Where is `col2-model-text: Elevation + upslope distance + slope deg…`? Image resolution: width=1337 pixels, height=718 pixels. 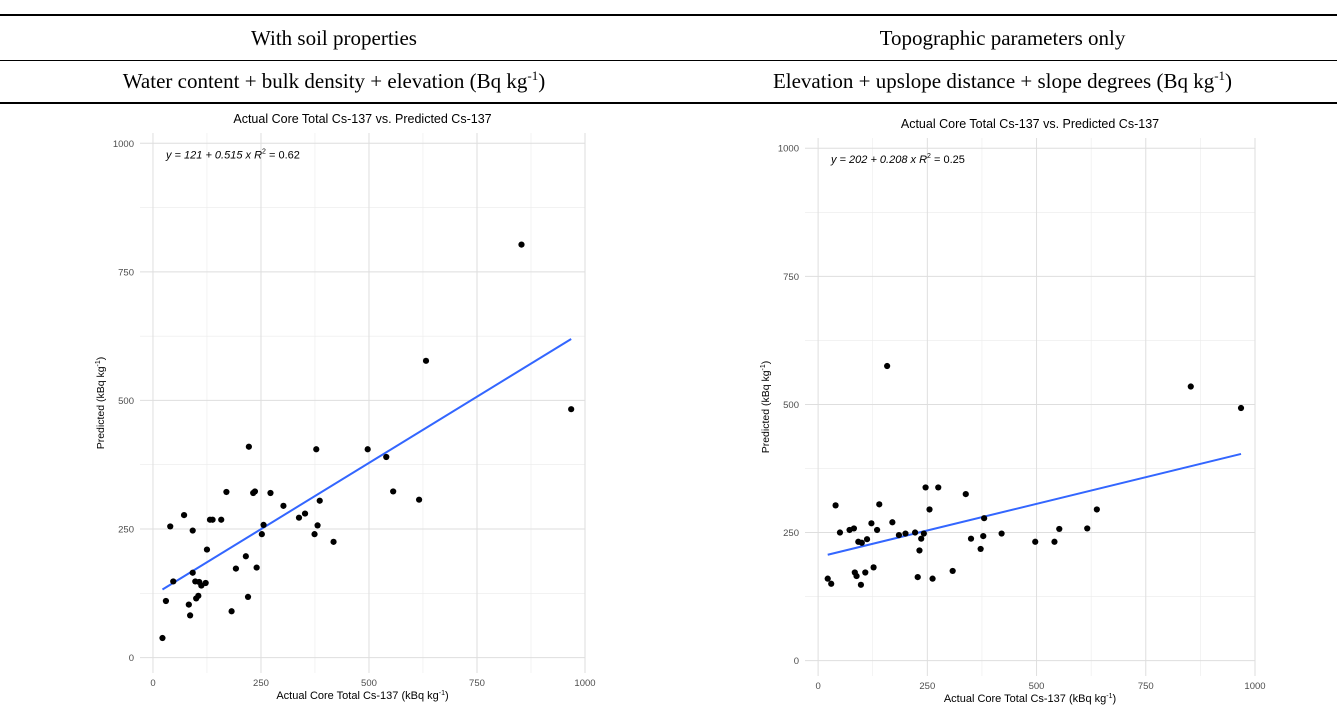 col2-model-text: Elevation + upslope distance + slope deg… is located at coordinates (993, 81).